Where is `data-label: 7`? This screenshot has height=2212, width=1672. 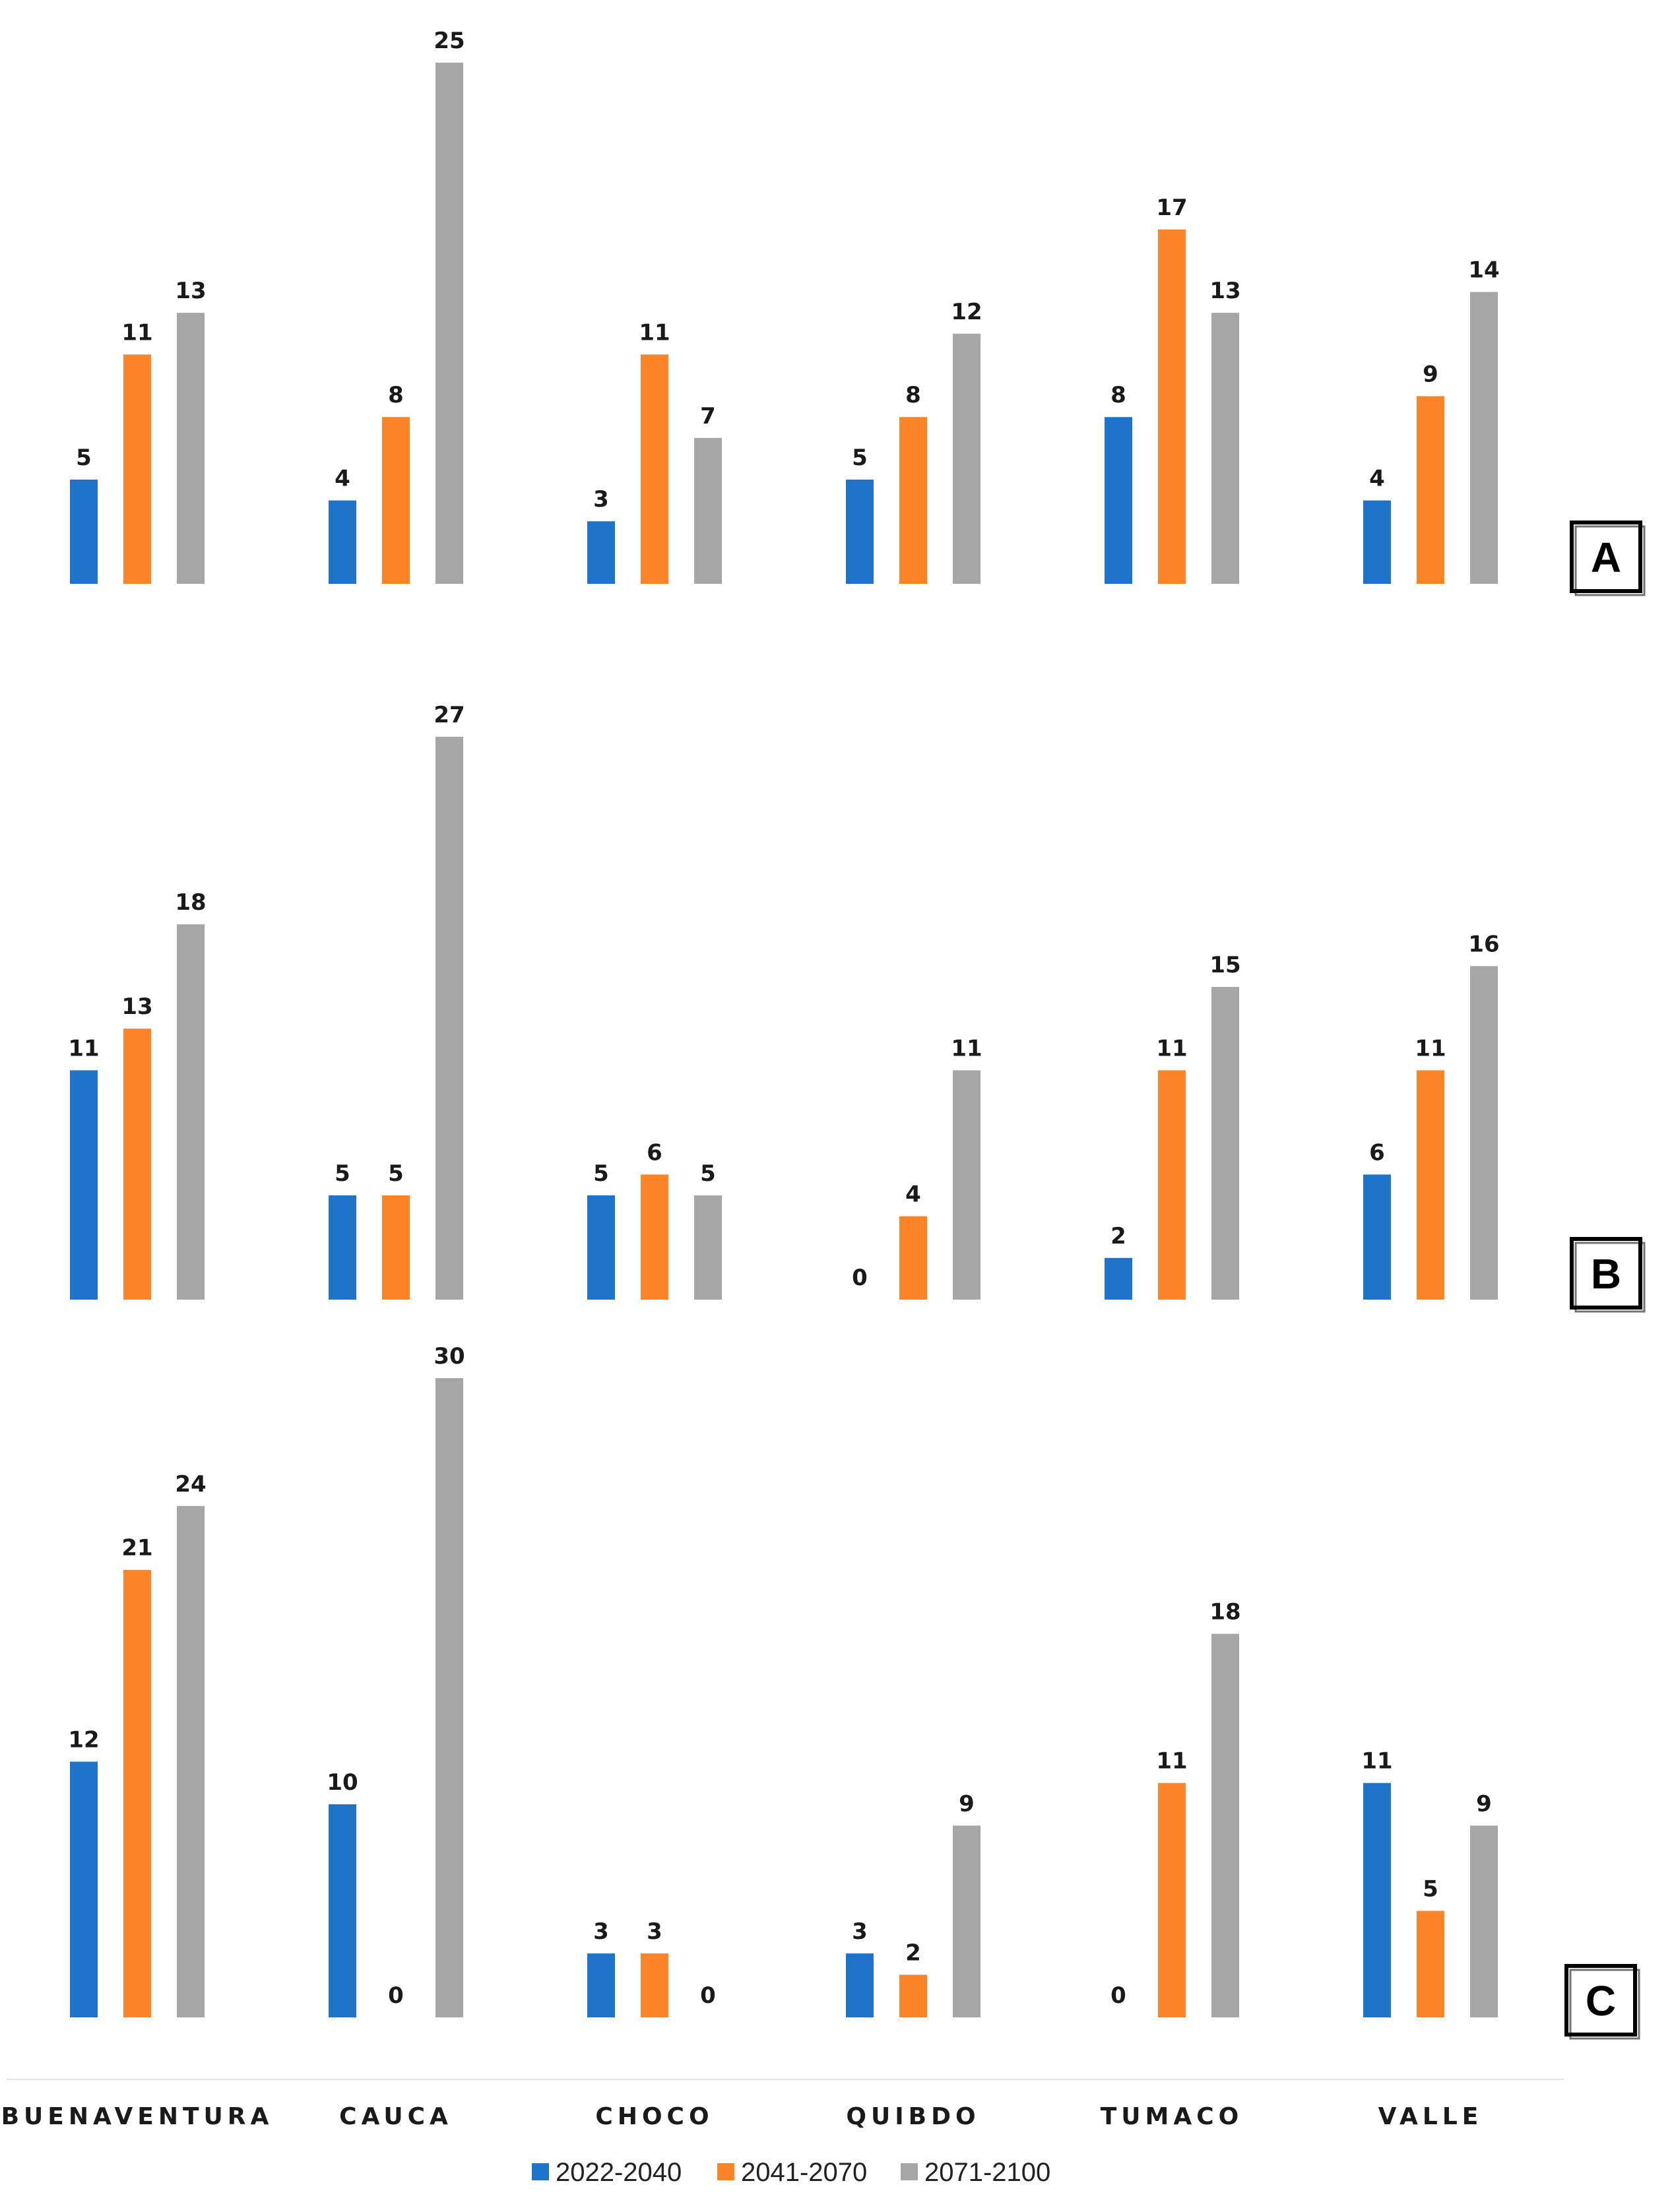
data-label: 7 is located at coordinates (708, 416).